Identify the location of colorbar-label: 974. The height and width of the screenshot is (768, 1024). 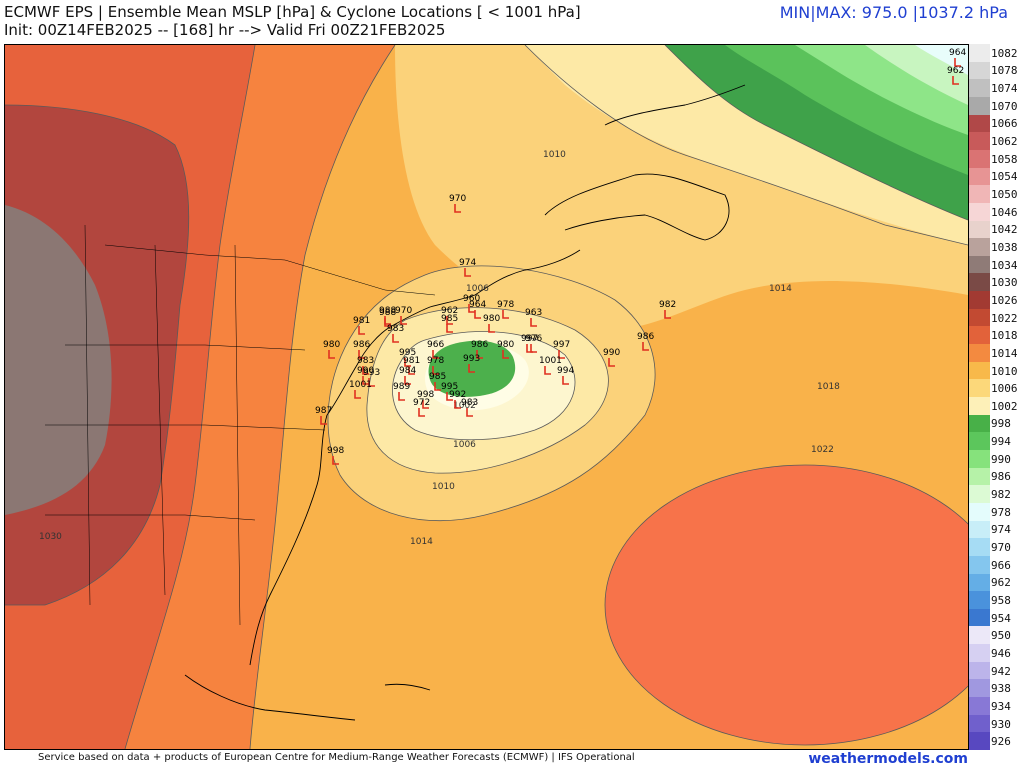
(1001, 530).